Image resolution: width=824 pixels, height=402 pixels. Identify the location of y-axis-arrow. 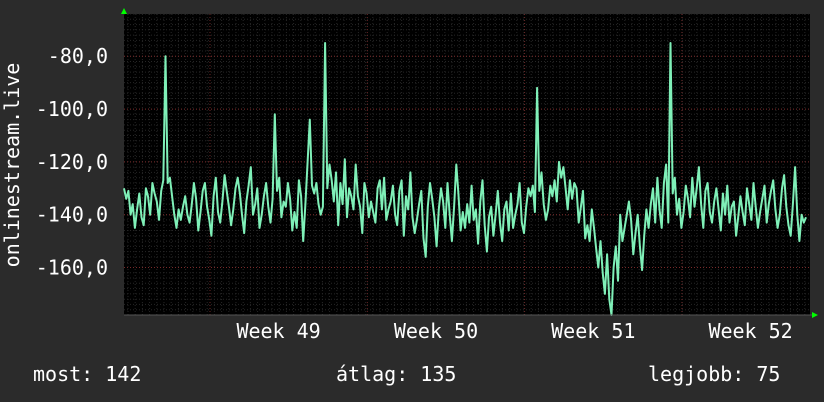
(124, 11).